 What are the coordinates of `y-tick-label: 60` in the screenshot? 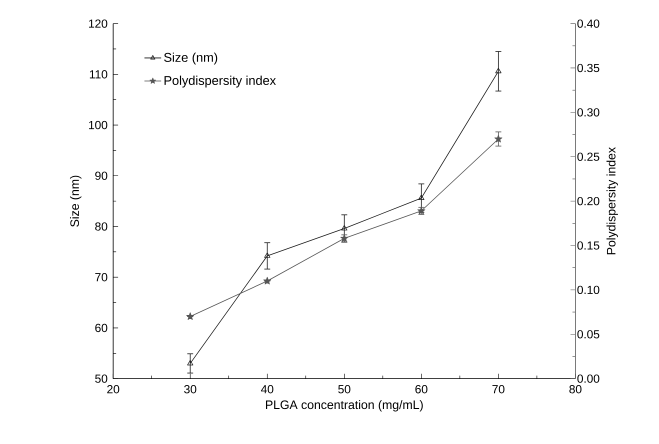 It's located at (101, 328).